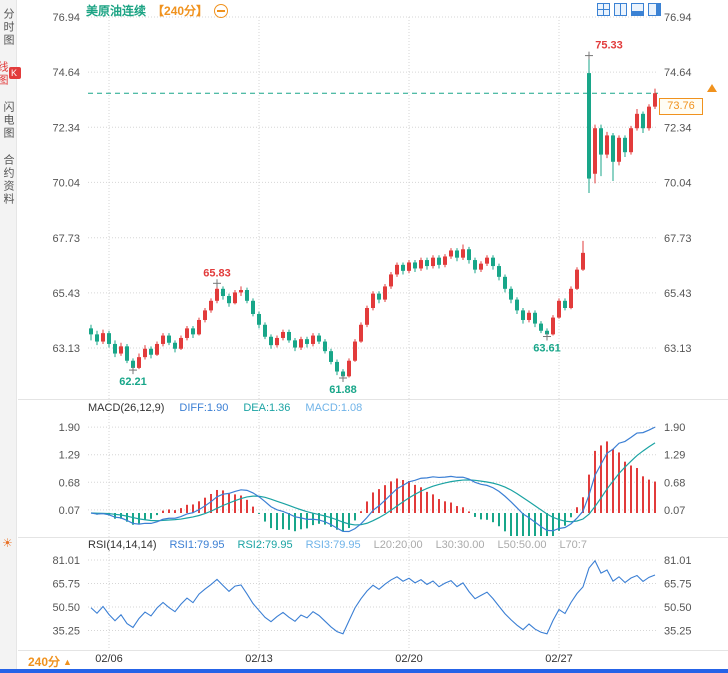  Describe the element at coordinates (8, 27) in the screenshot. I see `sidebar-item-time-chart: 分时图` at that location.